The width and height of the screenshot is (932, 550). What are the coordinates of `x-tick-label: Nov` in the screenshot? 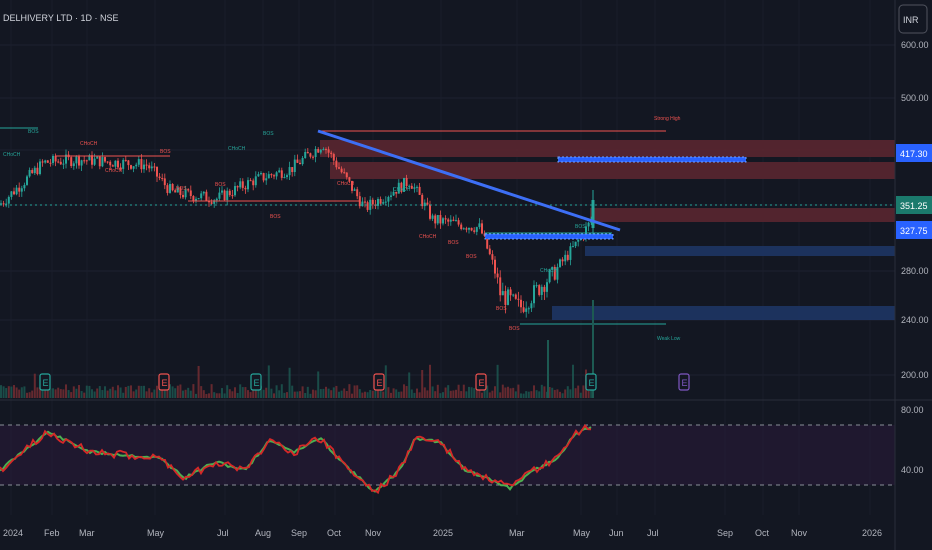 It's located at (799, 533).